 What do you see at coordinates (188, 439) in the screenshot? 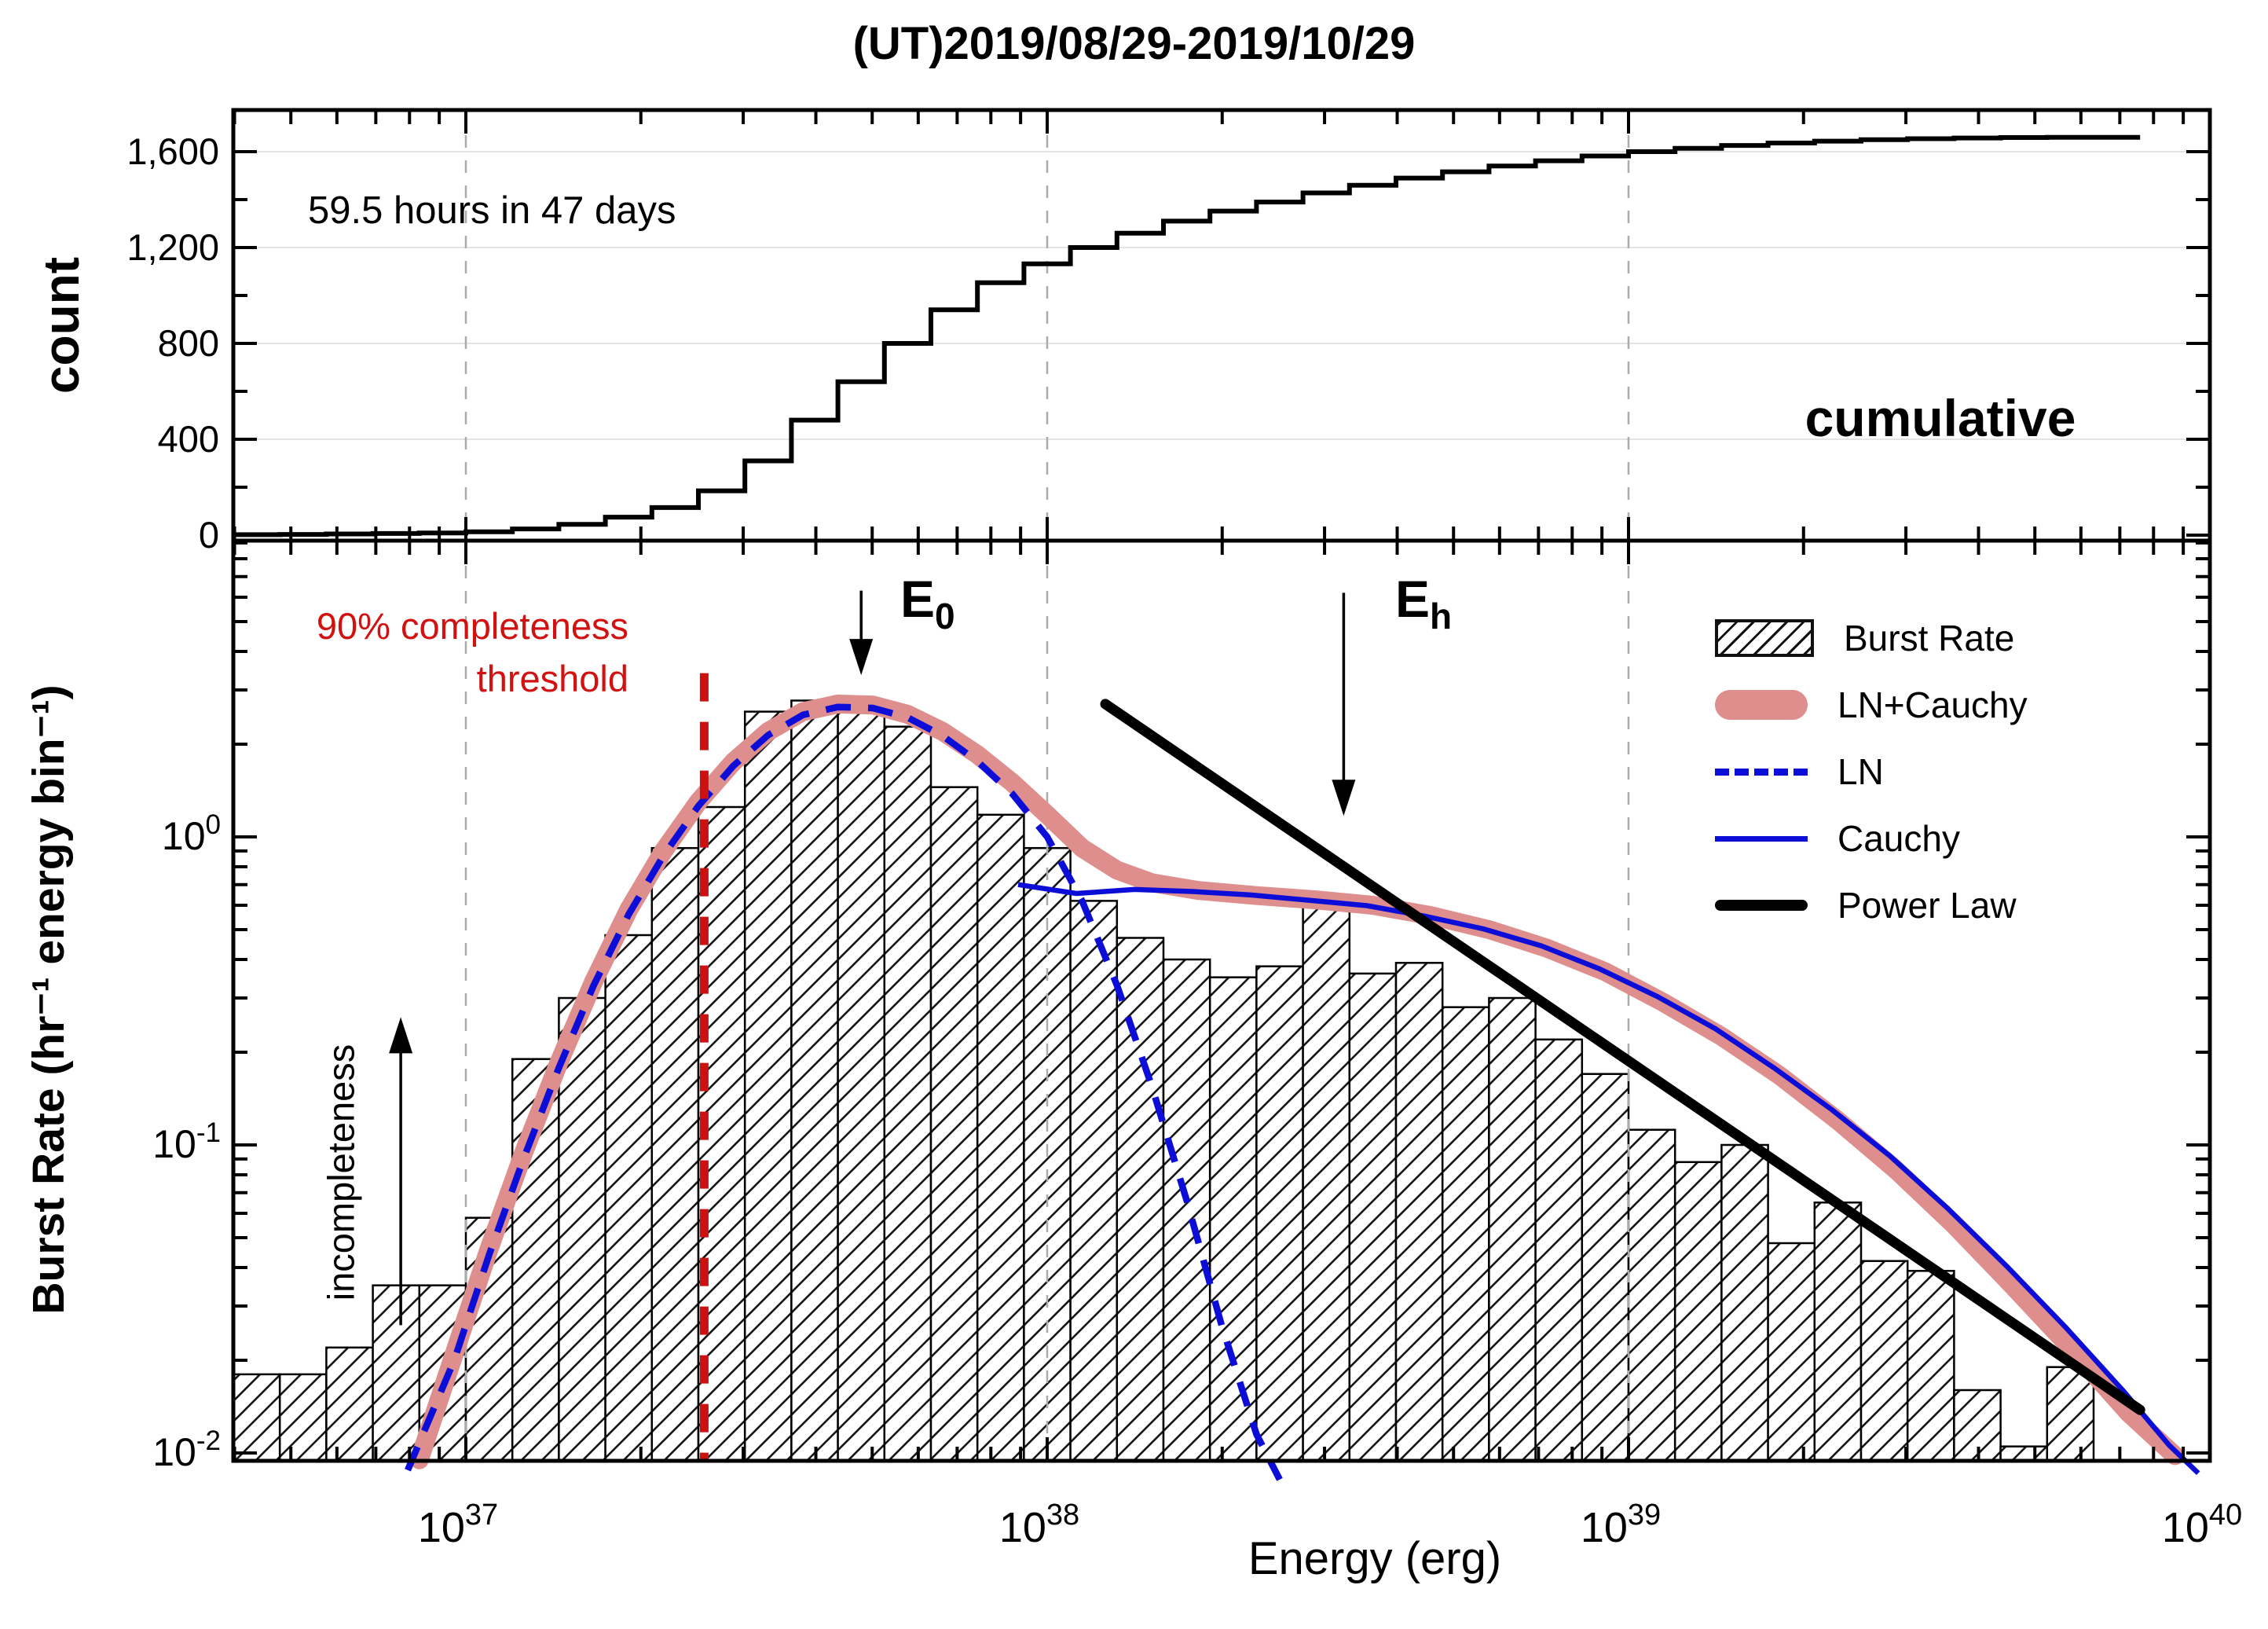
I see `top-y-tick-label: 400` at bounding box center [188, 439].